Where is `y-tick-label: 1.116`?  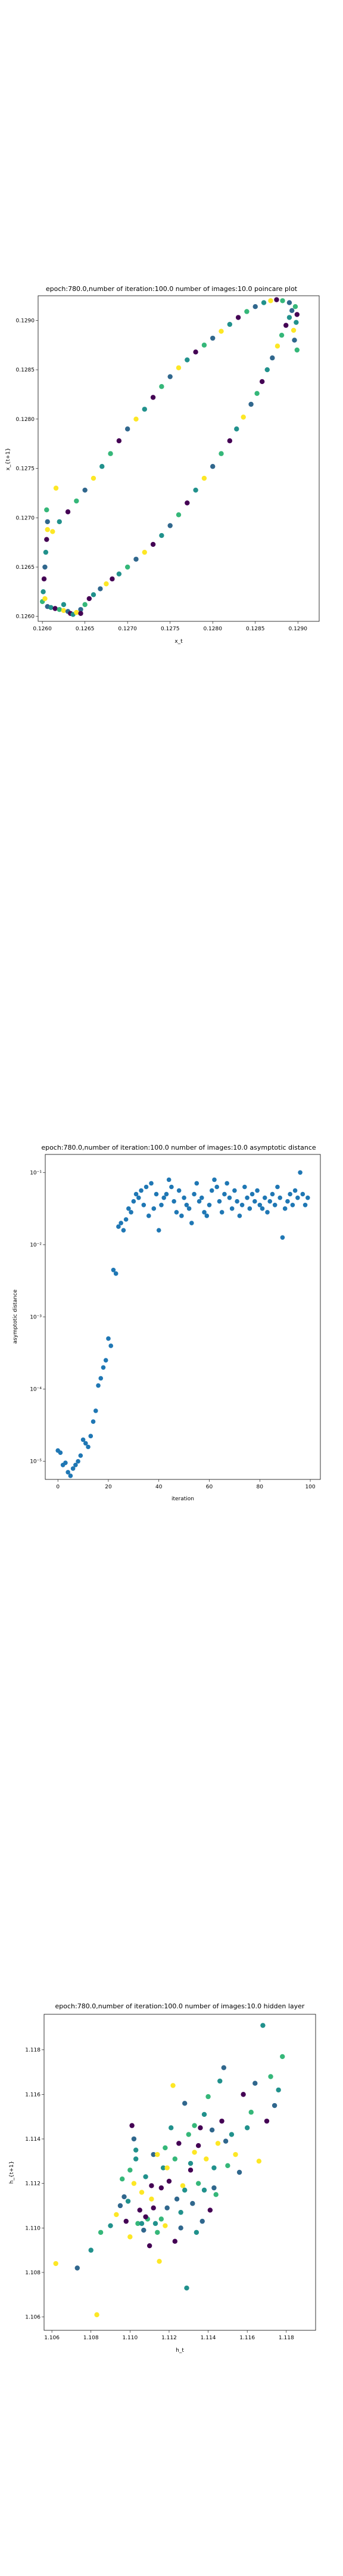
y-tick-label: 1.116 is located at coordinates (33, 2095).